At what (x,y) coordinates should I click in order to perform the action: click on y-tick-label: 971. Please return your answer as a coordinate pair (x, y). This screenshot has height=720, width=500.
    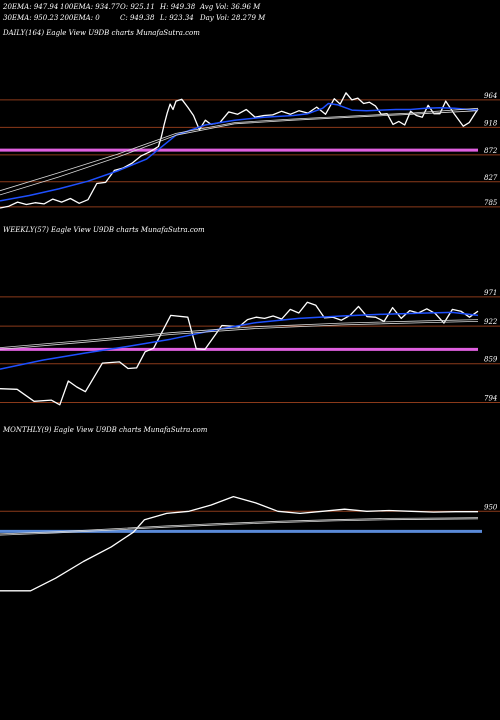
    Looking at the image, I should click on (490, 293).